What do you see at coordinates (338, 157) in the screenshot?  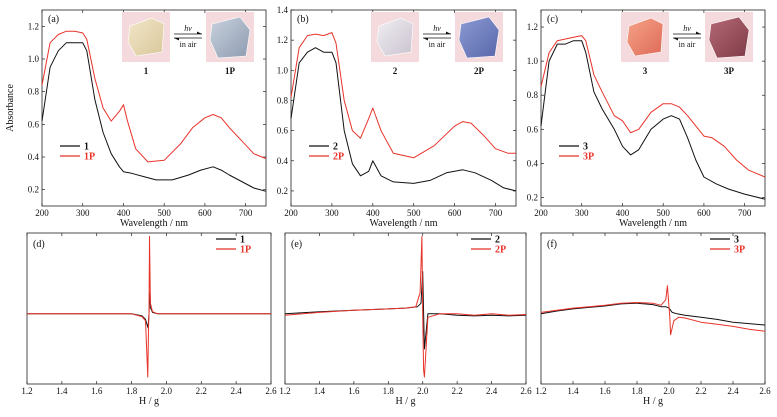 I see `legend-label: 2P` at bounding box center [338, 157].